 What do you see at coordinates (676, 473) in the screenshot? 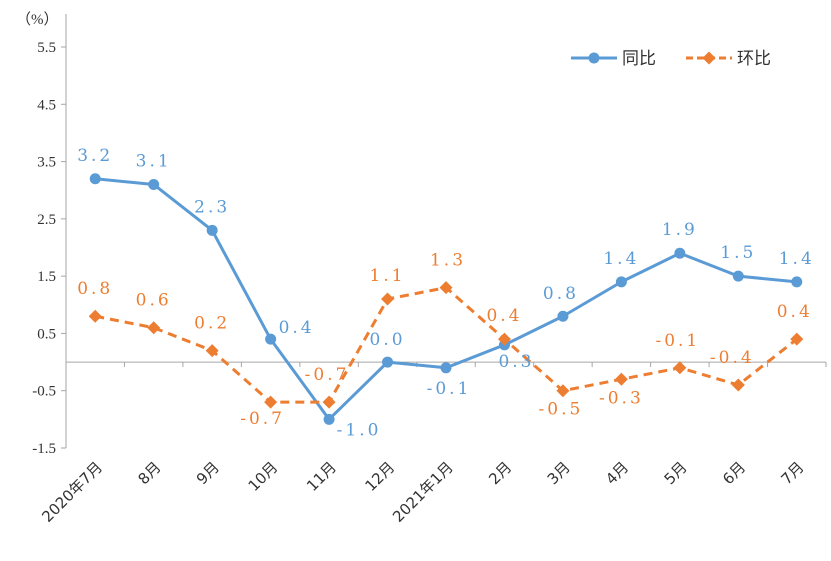
I see `x-tick-label: 5月` at bounding box center [676, 473].